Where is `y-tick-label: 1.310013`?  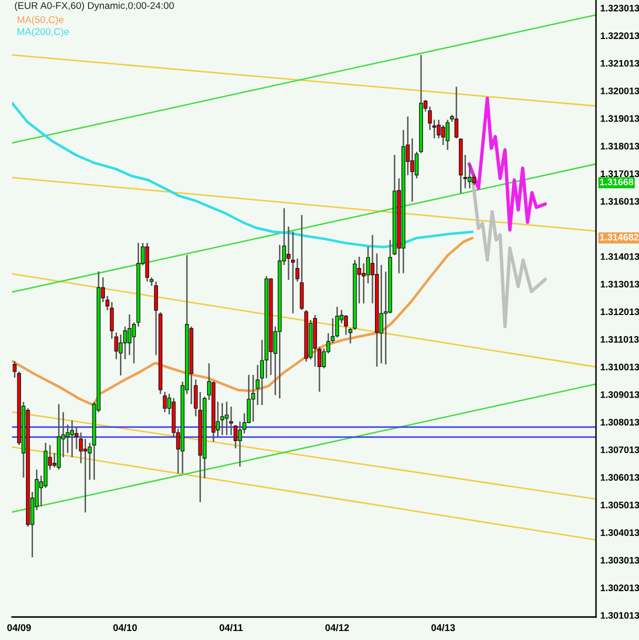 y-tick-label: 1.310013 is located at coordinates (619, 367).